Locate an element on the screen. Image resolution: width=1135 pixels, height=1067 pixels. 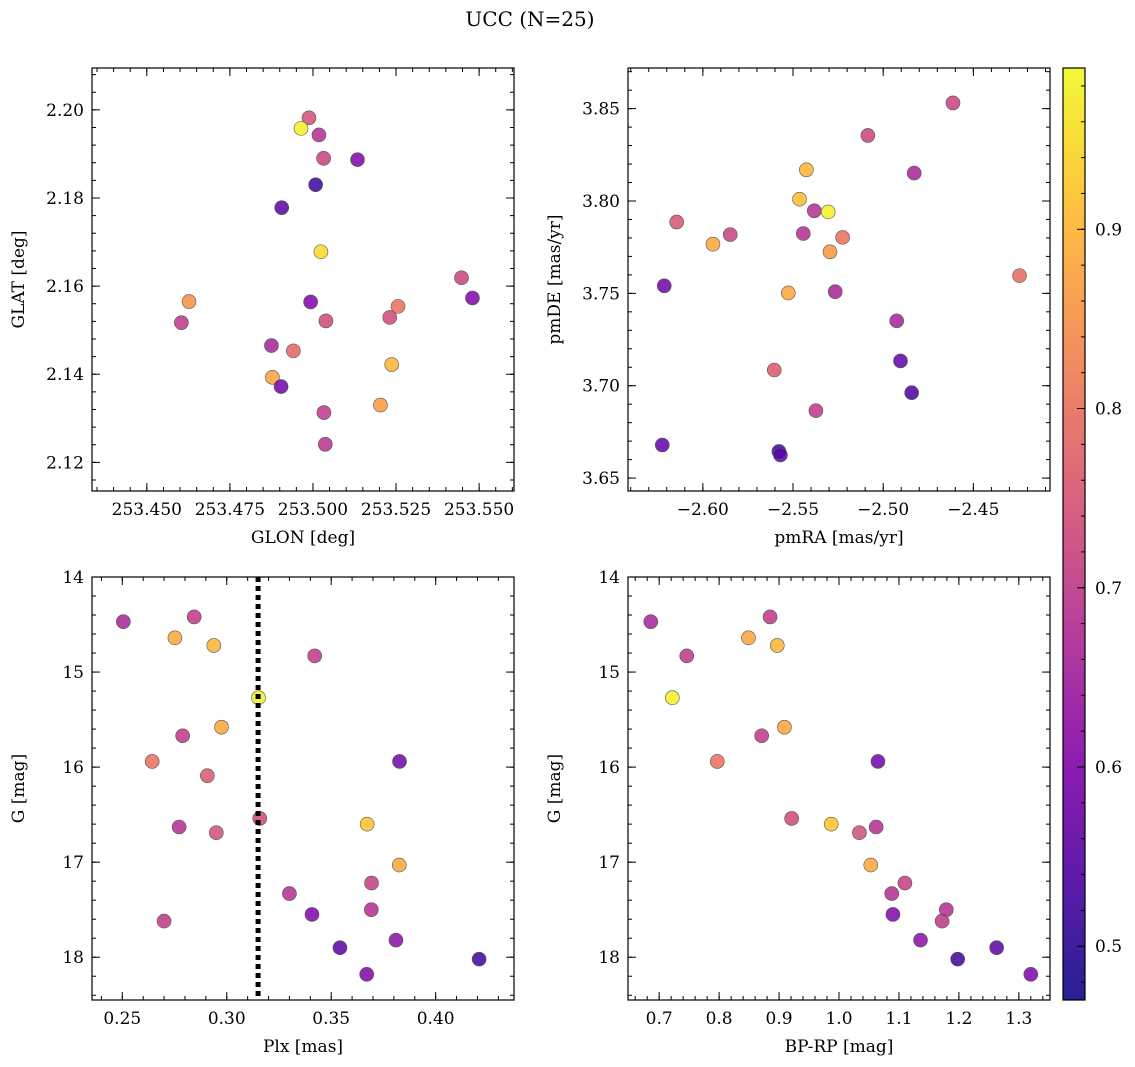
colorbar-tick-label: 0.6 is located at coordinates (1108, 768).